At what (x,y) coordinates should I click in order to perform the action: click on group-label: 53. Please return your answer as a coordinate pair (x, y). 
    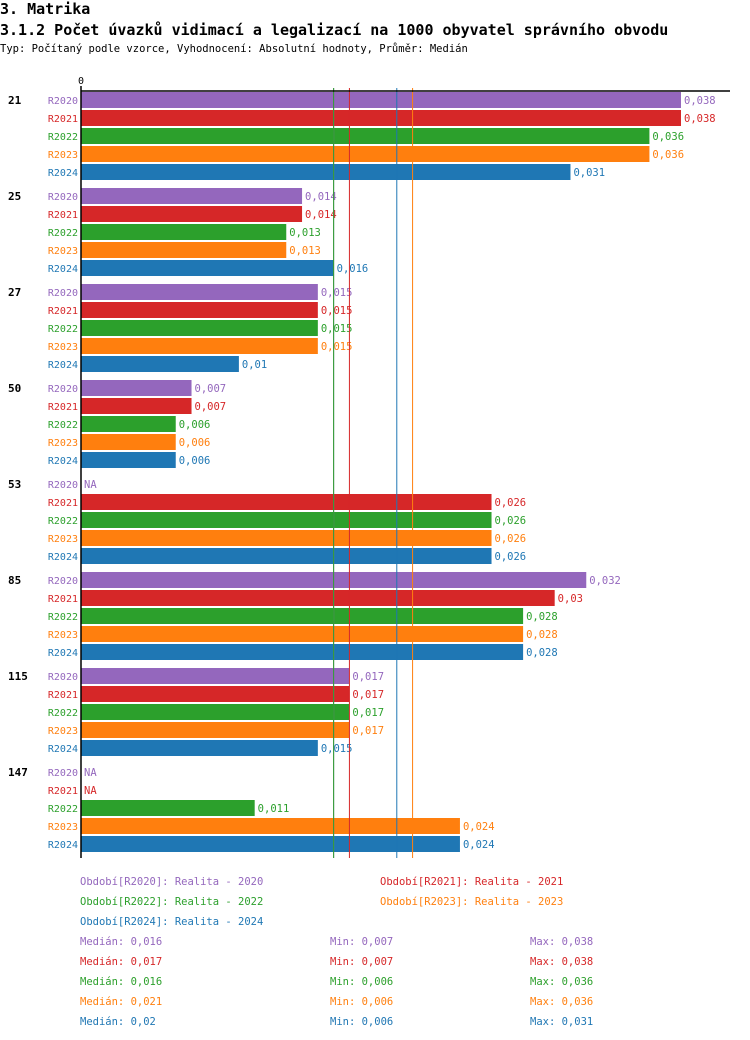
    Looking at the image, I should click on (14, 484).